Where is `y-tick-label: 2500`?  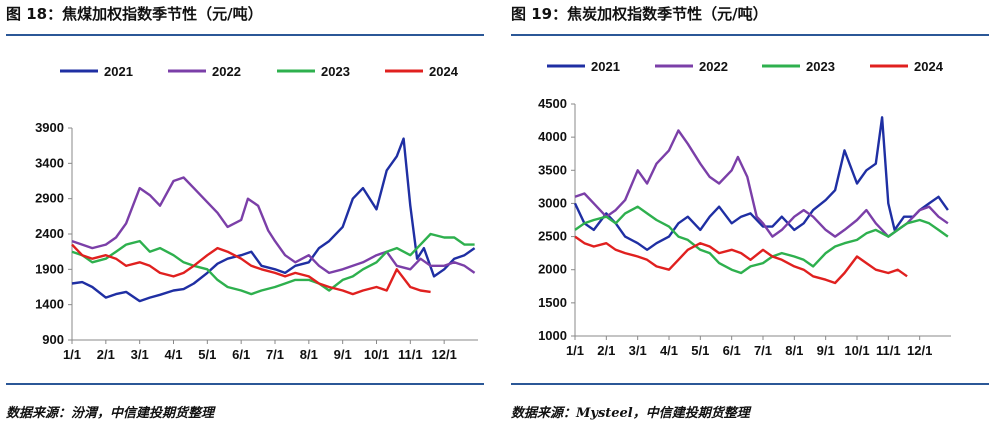 y-tick-label: 2500 is located at coordinates (552, 236).